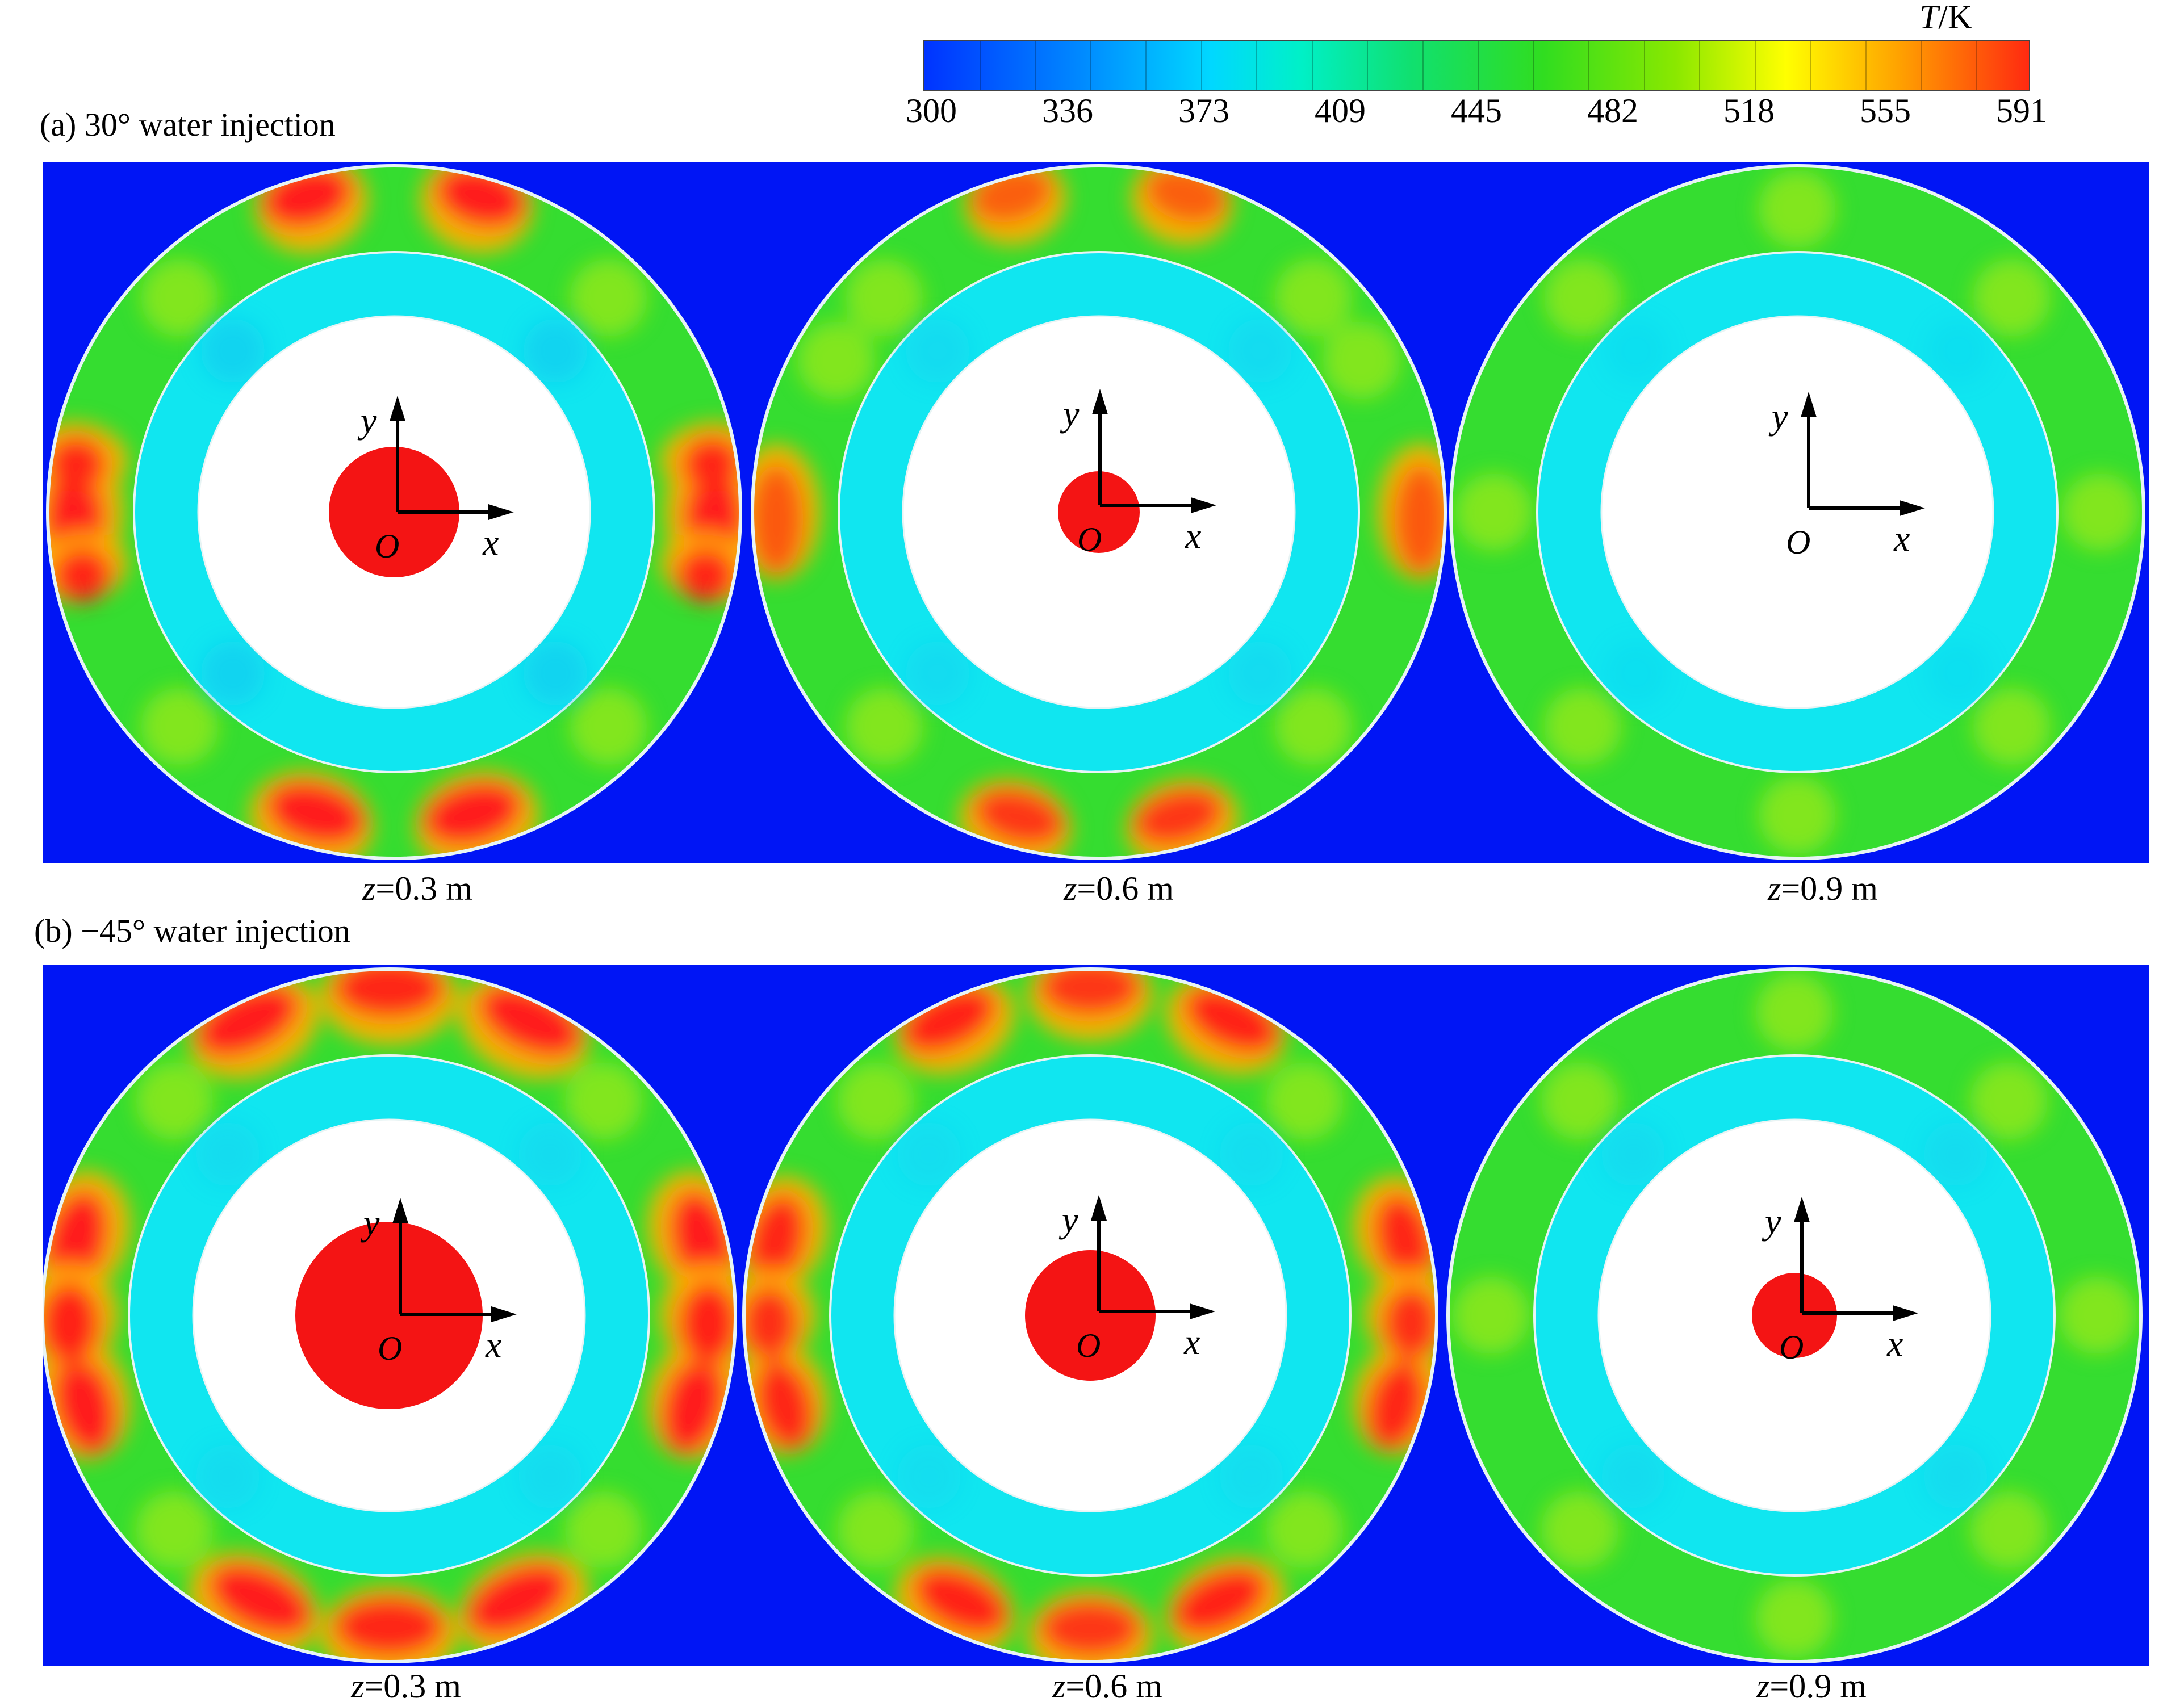 The image size is (2184, 1706). I want to click on panel-a-title: (a) 30° water injection, so click(188, 124).